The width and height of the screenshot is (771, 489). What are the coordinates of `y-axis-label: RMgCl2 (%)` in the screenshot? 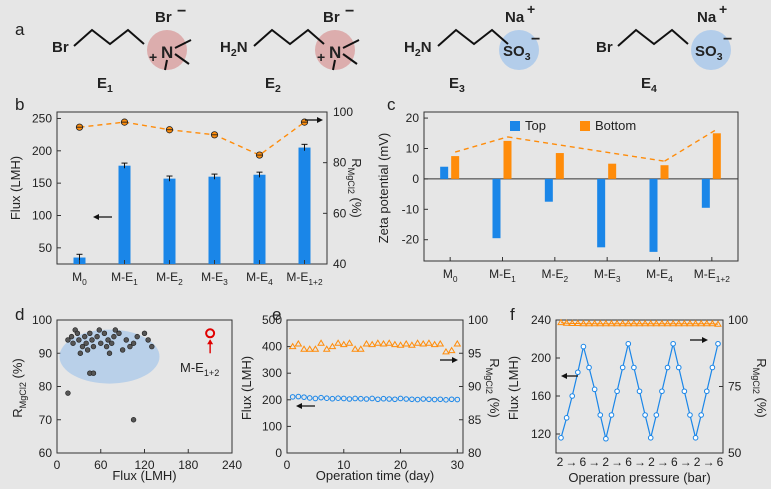 It's located at (19, 388).